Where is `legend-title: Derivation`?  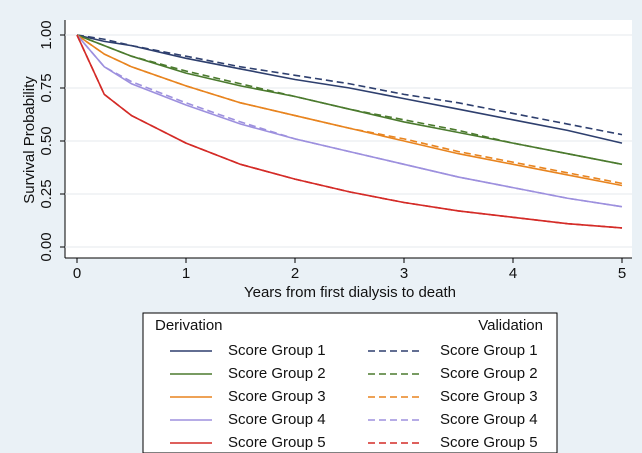 legend-title: Derivation is located at coordinates (189, 325).